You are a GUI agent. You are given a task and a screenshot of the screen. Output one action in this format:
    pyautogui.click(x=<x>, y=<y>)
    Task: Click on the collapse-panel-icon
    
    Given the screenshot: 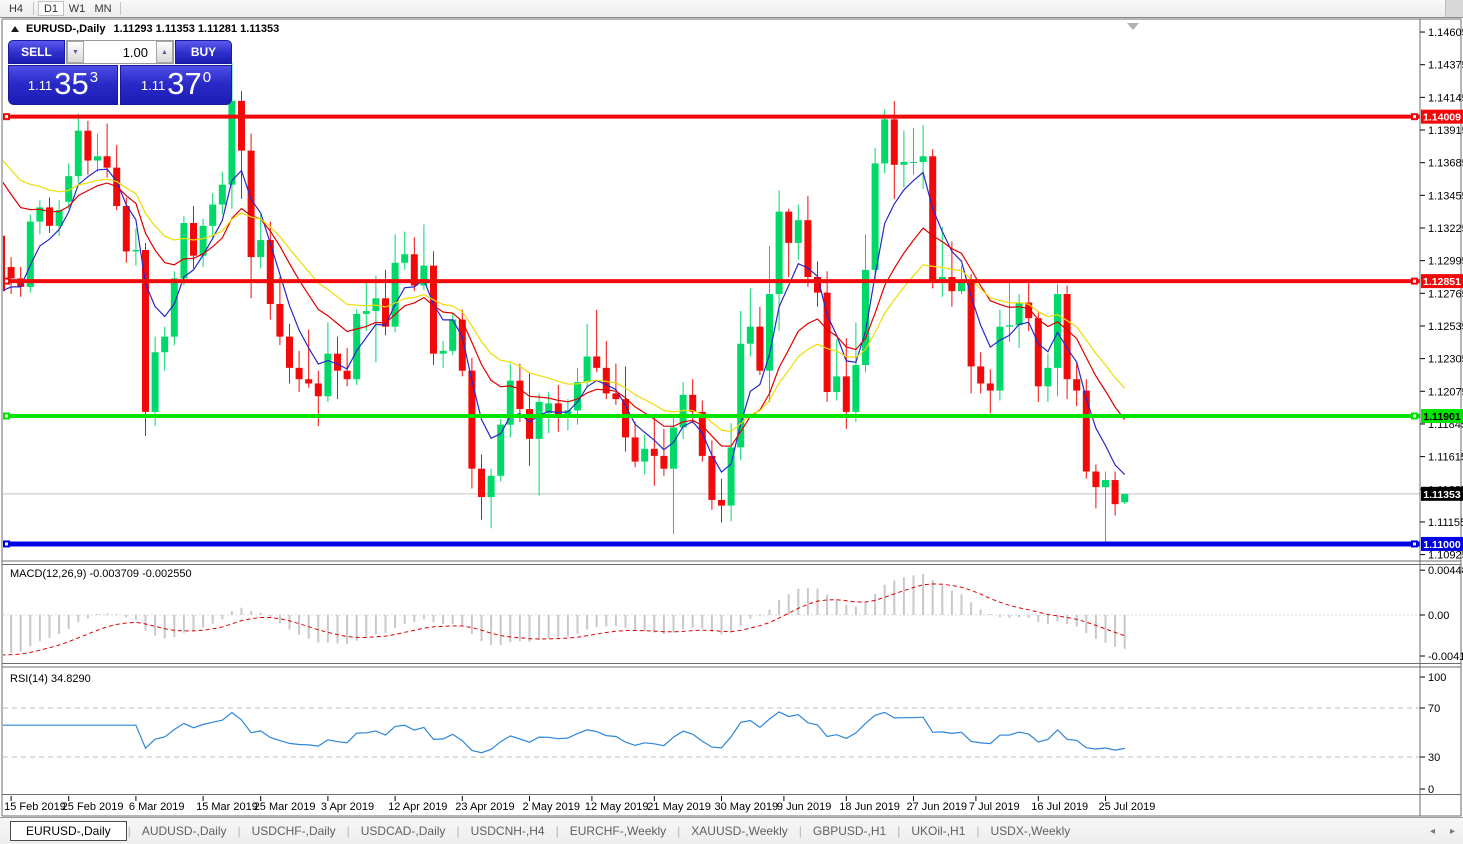 What is the action you would take?
    pyautogui.click(x=15, y=29)
    